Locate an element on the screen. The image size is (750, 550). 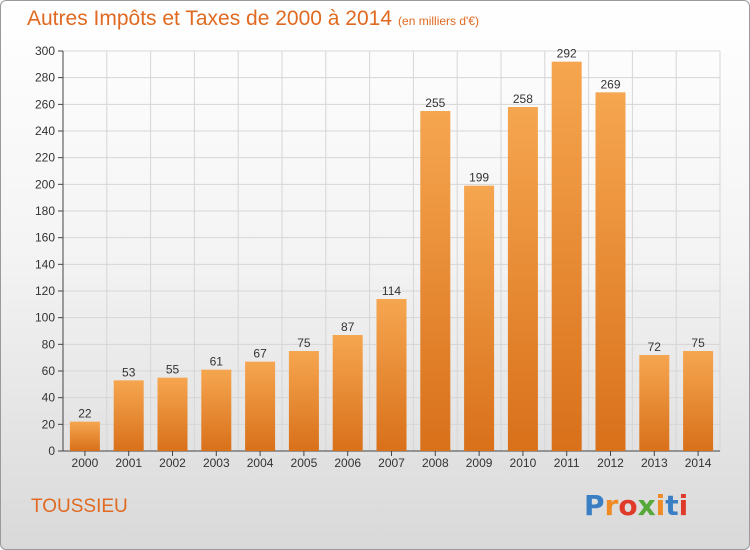
y-tick-label: 40 is located at coordinates (49, 398).